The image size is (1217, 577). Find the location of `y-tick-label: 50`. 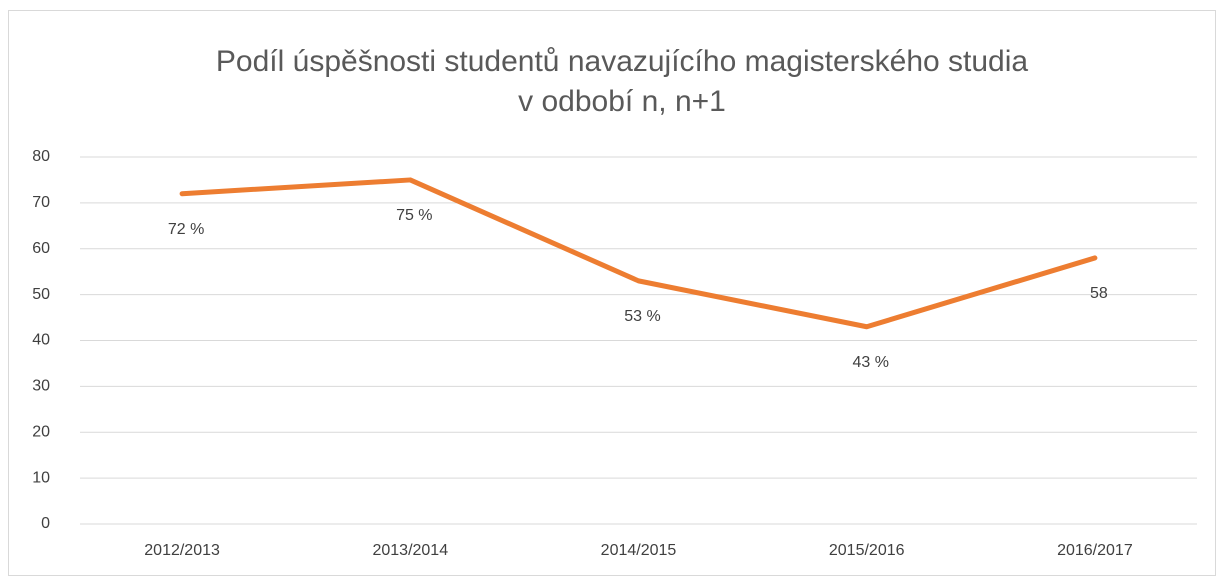

y-tick-label: 50 is located at coordinates (41, 294).